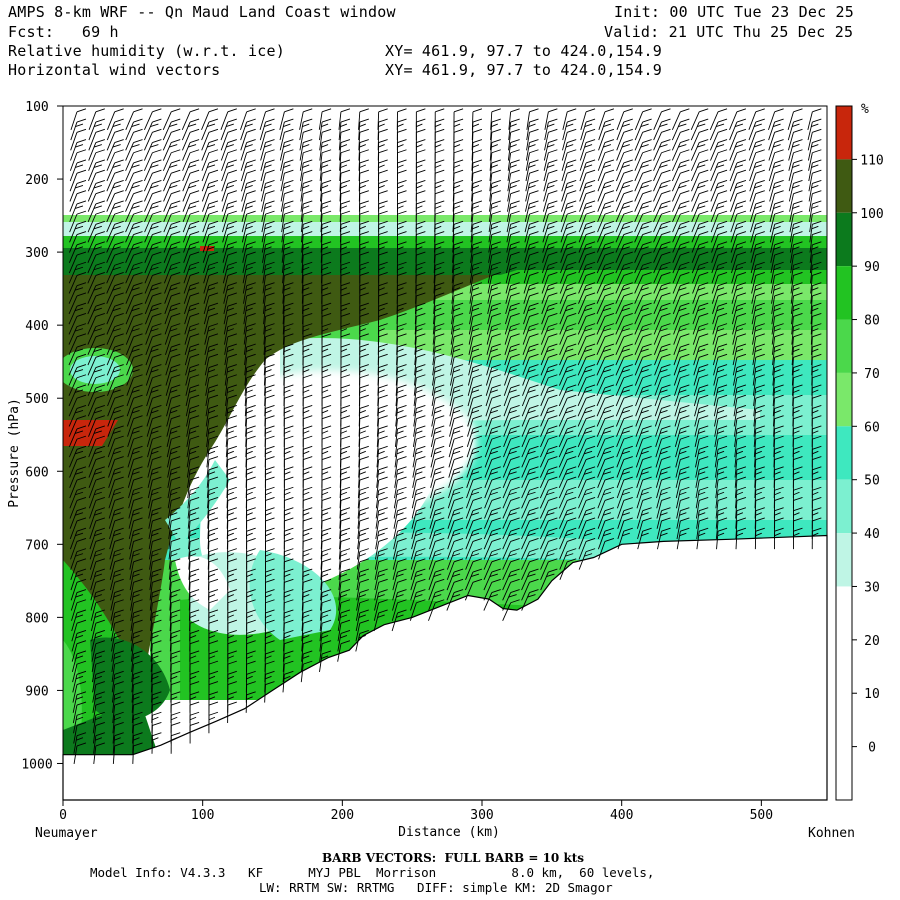 The image size is (900, 900). Describe the element at coordinates (523, 70) in the screenshot. I see `xy-range-2: XY= 461.9, 97.7 to 424.0,154.9` at that location.